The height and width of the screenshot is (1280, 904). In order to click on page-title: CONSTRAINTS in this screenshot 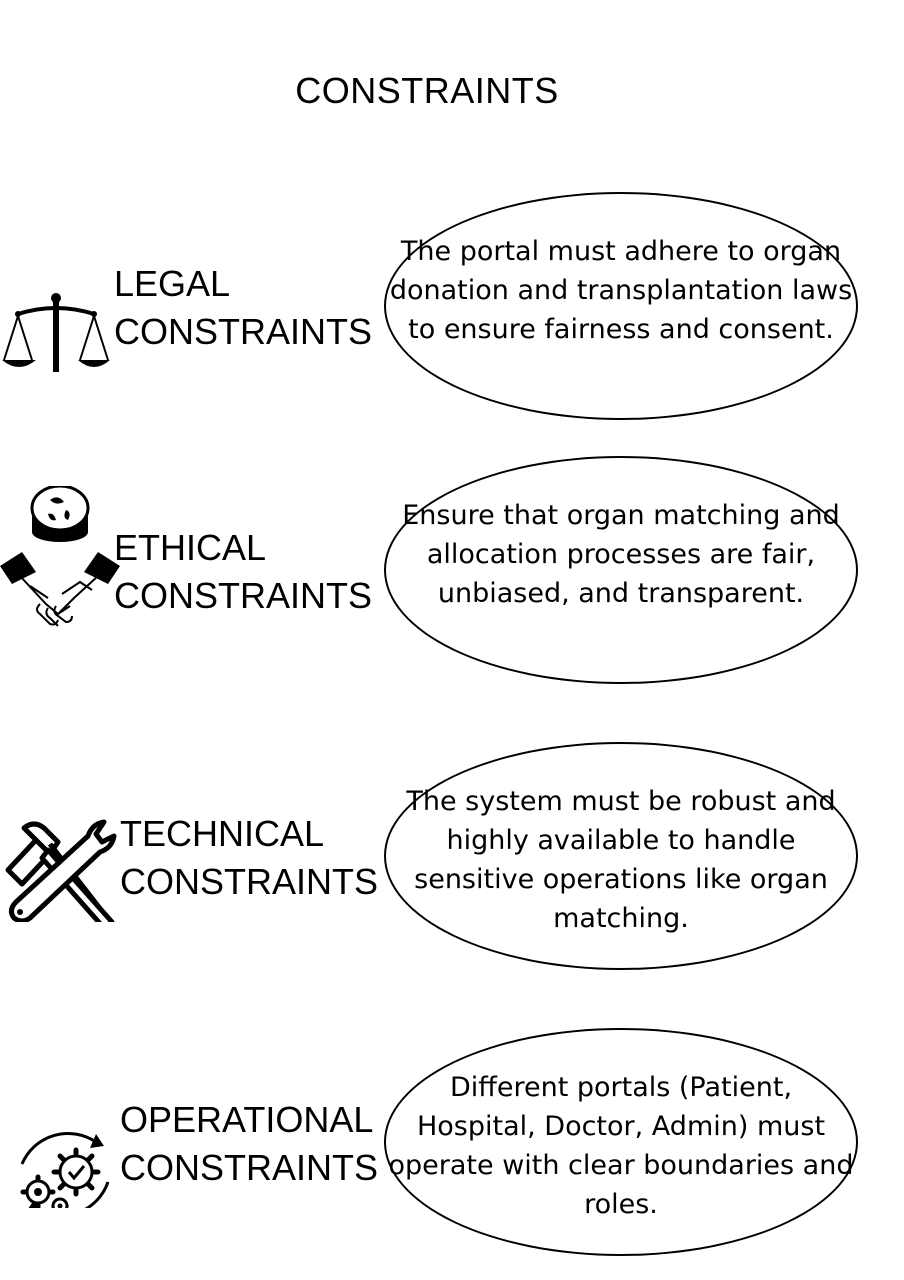, I will do `click(427, 90)`.